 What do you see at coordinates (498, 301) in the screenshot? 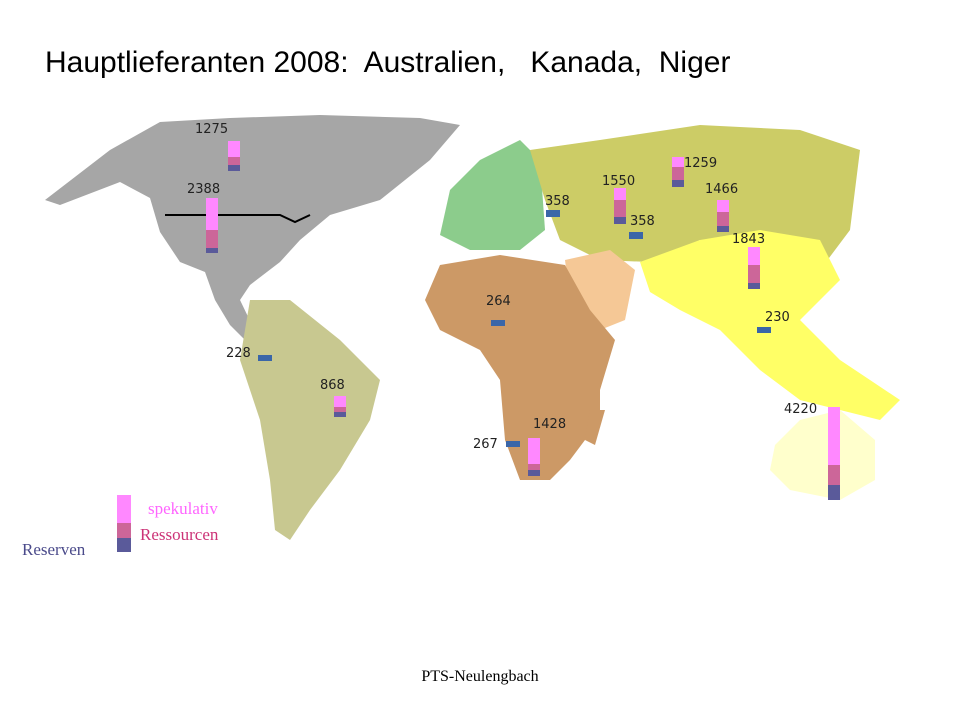
I see `value-label: 264` at bounding box center [498, 301].